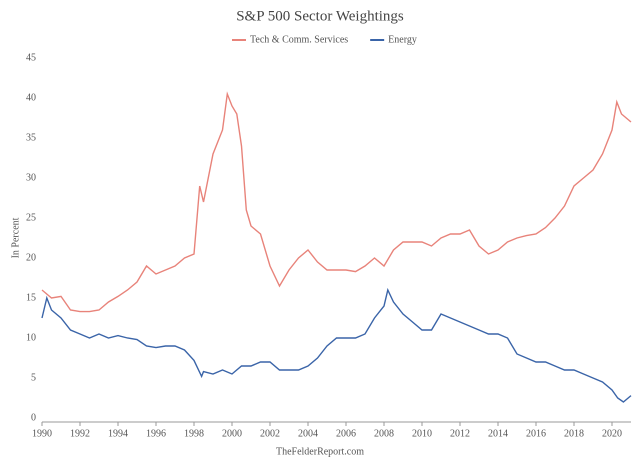 The width and height of the screenshot is (640, 463). Describe the element at coordinates (574, 433) in the screenshot. I see `x-tick-label: 2018` at that location.